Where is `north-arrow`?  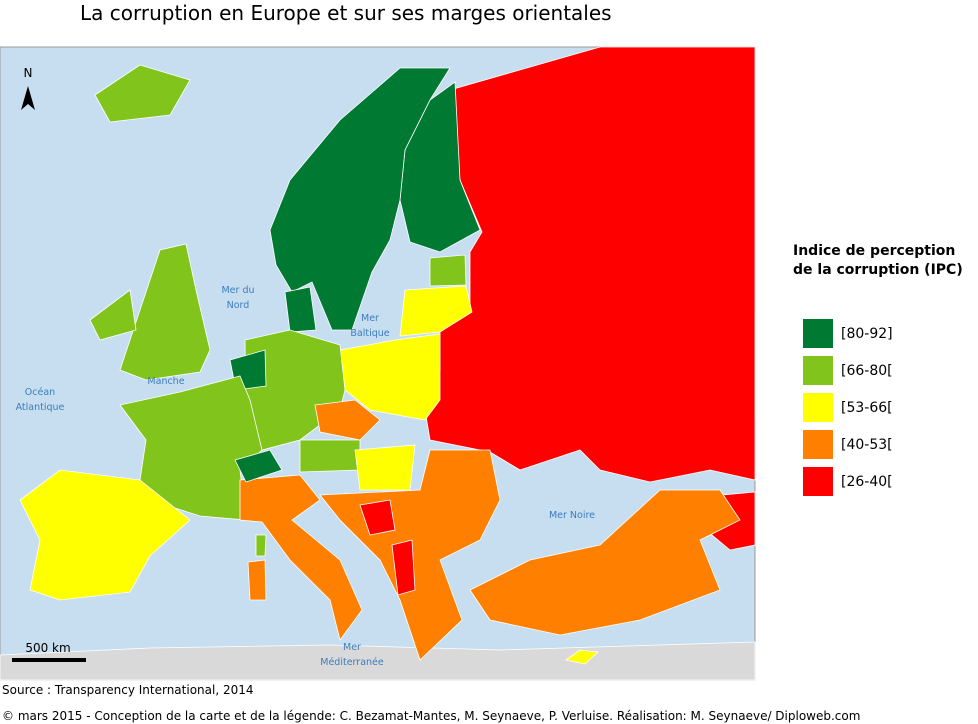 north-arrow is located at coordinates (28, 98).